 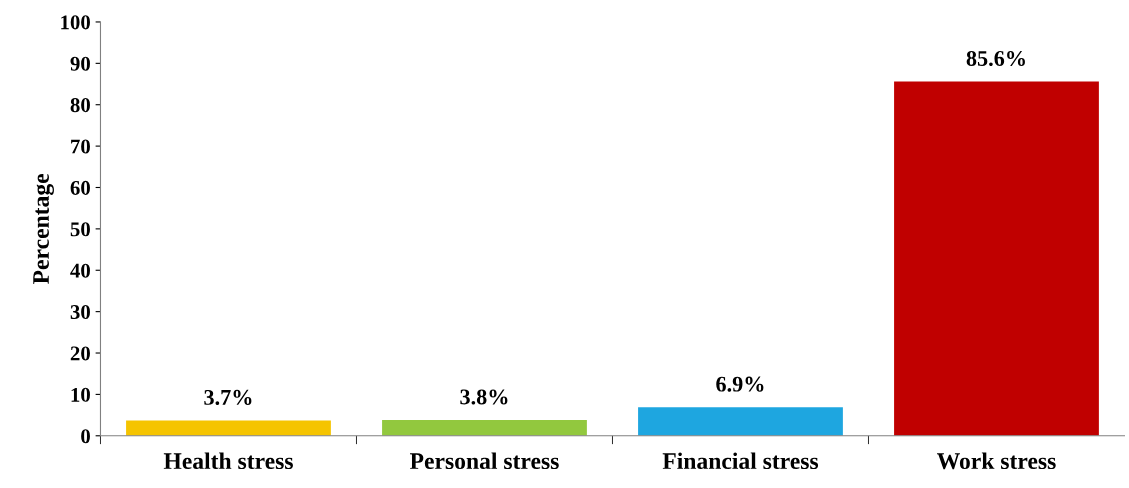 I want to click on y-tick-label: 100, so click(x=75, y=22).